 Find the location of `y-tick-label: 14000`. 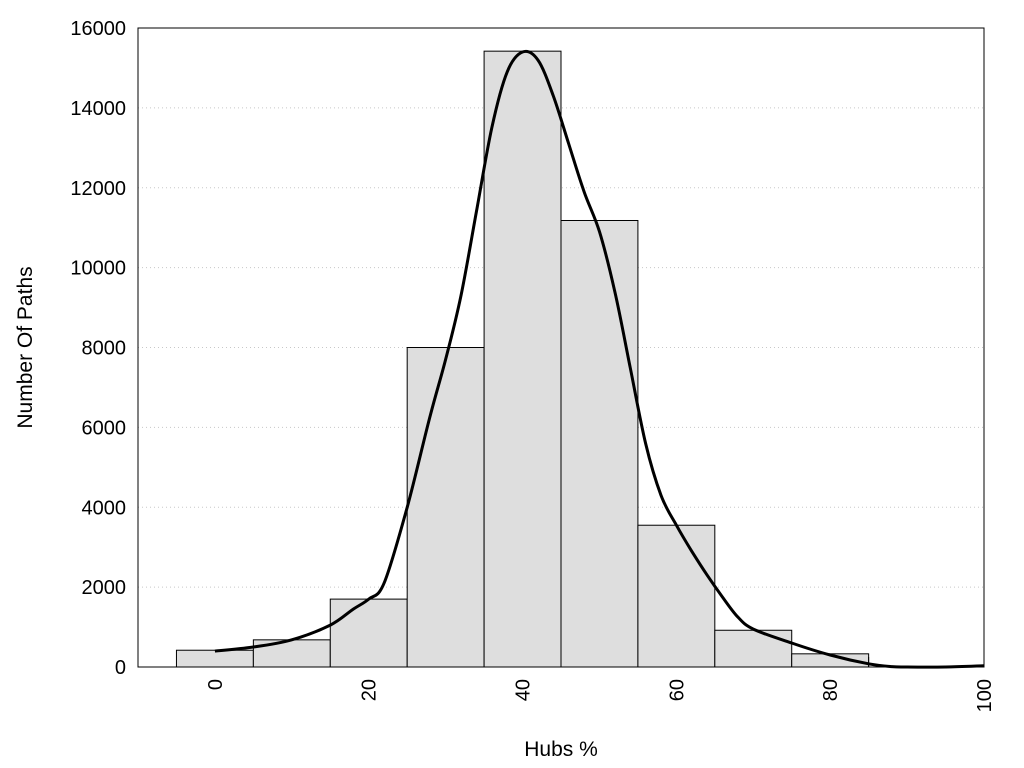

y-tick-label: 14000 is located at coordinates (98, 109).